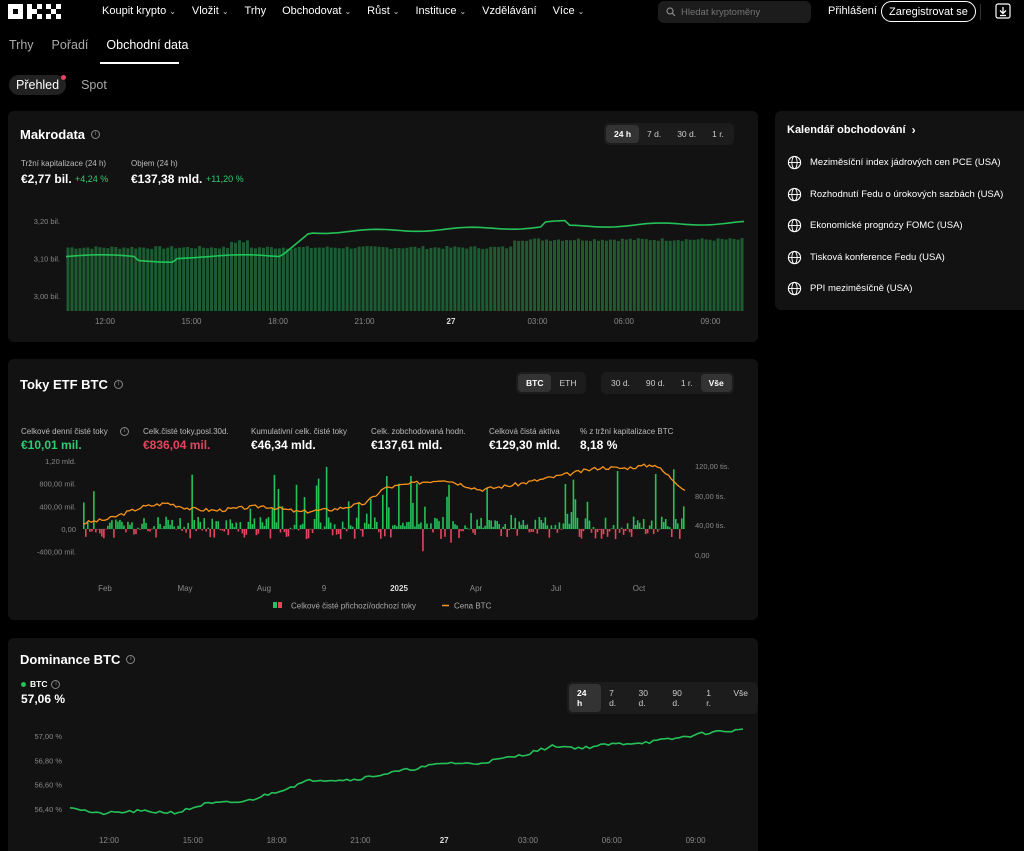  I want to click on nav-item-5: Instituce ⌄, so click(440, 11).